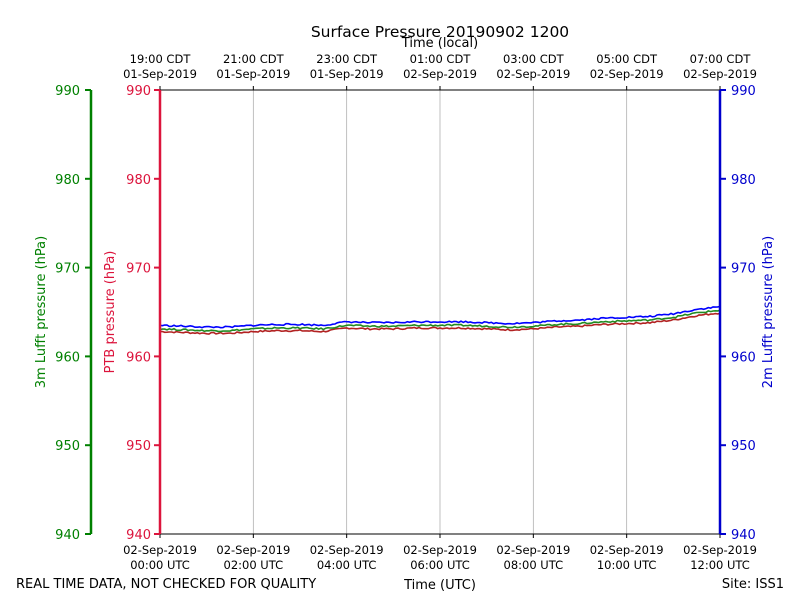  What do you see at coordinates (254, 565) in the screenshot?
I see `x-tick-label: 02:00 UTC` at bounding box center [254, 565].